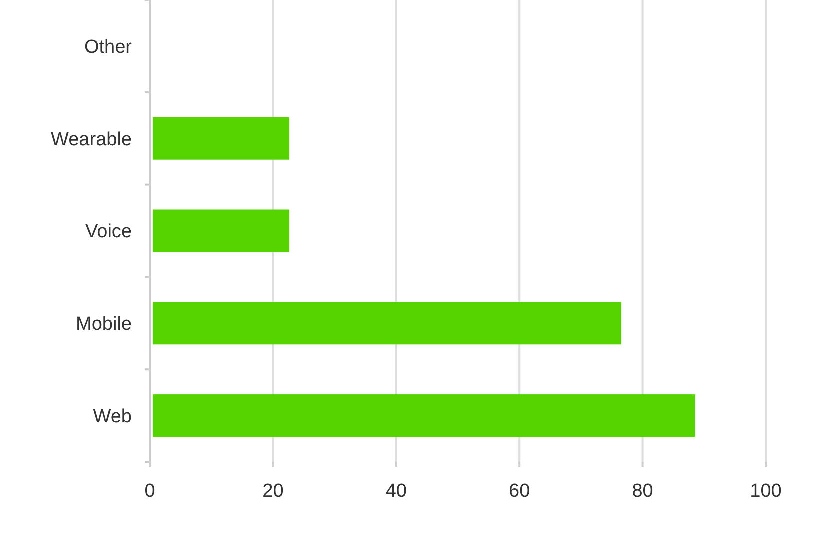 This screenshot has width=840, height=552. Describe the element at coordinates (273, 491) in the screenshot. I see `x-tick-label: 20` at that location.